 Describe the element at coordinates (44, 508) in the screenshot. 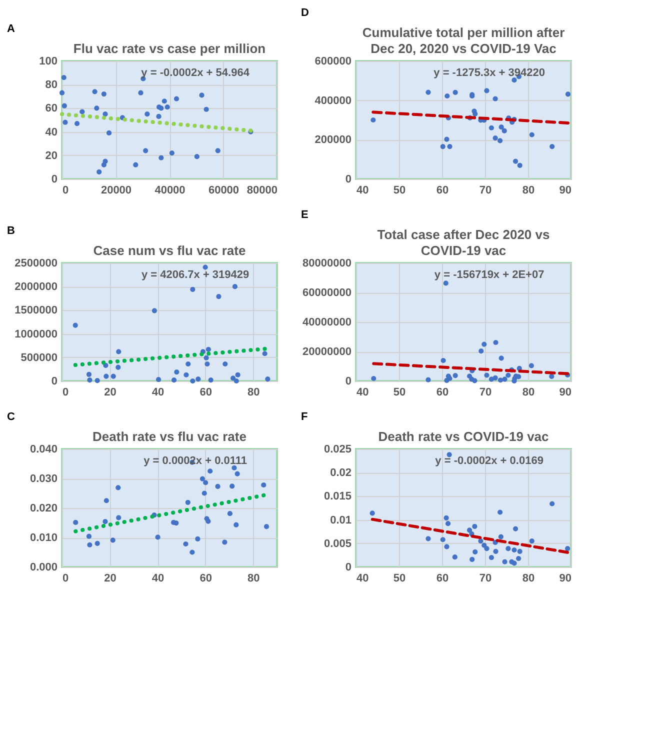

I see `y-tick-label: 0.020` at that location.